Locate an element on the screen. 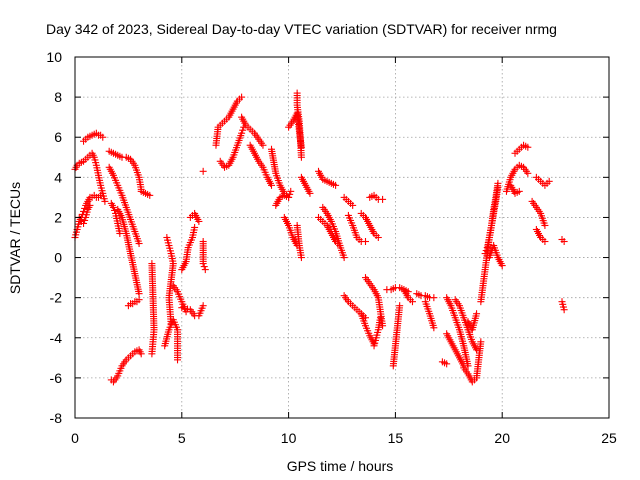 The image size is (640, 480). y-tick-label: -6 is located at coordinates (56, 378).